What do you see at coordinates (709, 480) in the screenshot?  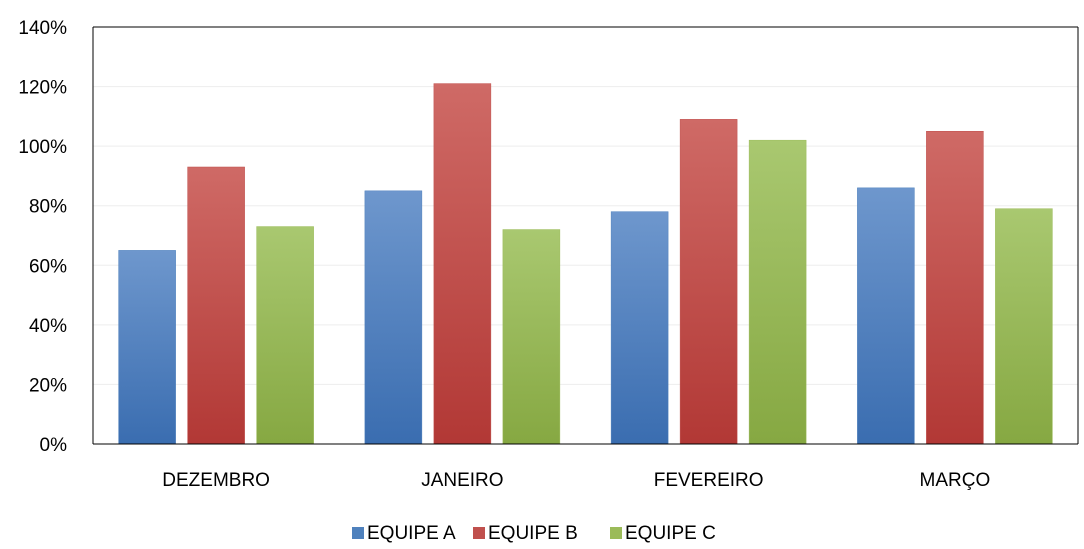 I see `x-tick-label: FEVEREIRO` at bounding box center [709, 480].